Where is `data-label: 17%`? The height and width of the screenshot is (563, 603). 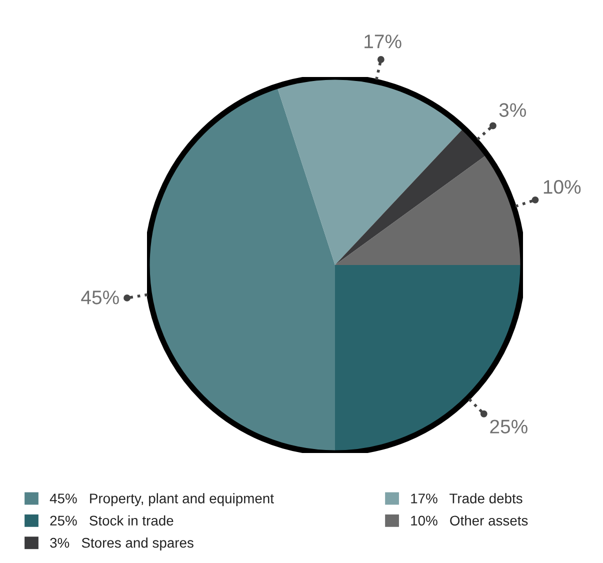
data-label: 17% is located at coordinates (383, 41).